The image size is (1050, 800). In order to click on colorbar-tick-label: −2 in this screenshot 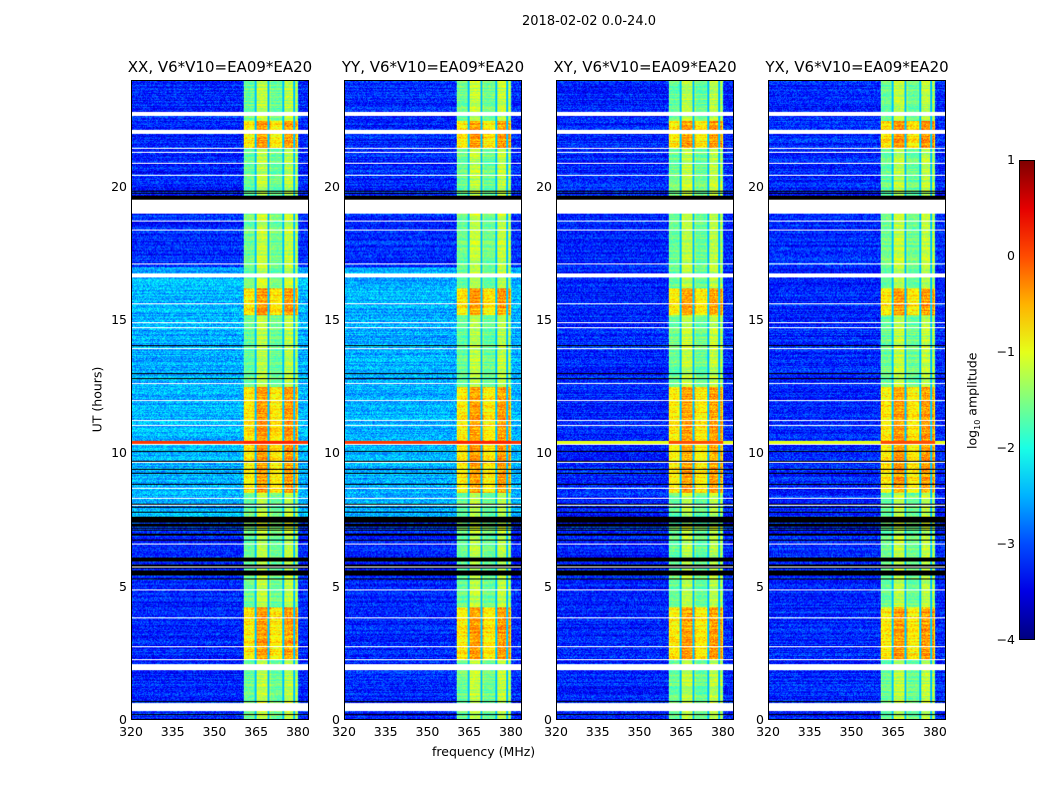, I will do `click(1005, 447)`.